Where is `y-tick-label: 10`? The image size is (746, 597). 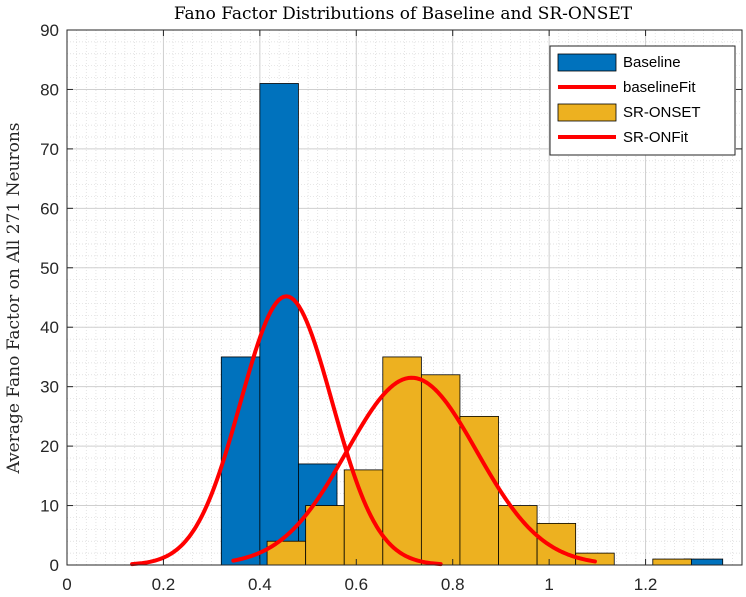 y-tick-label: 10 is located at coordinates (49, 506).